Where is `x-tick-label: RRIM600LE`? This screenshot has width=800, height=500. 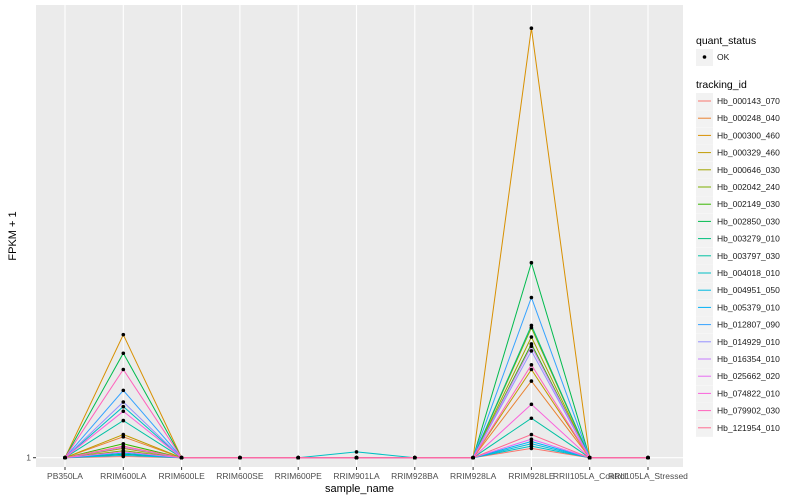 x-tick-label: RRIM600LE is located at coordinates (181, 476).